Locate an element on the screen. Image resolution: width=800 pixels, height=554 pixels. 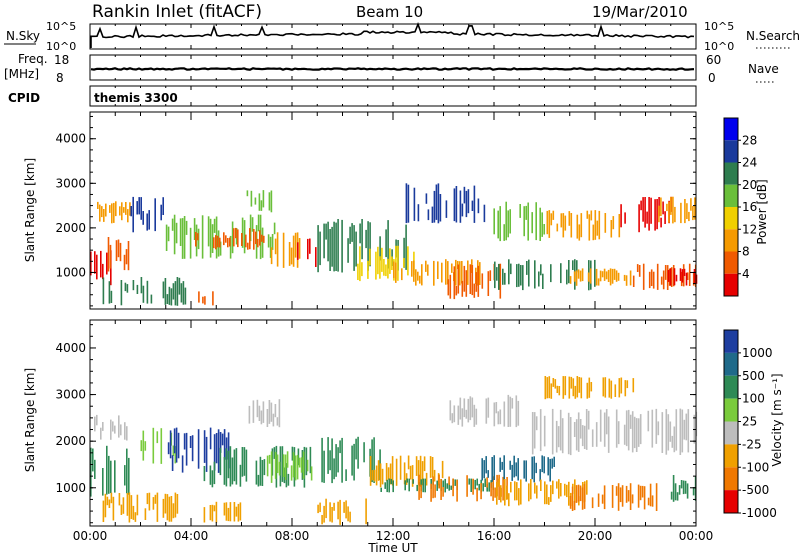
time-tick-label: 08:00 is located at coordinates (292, 536).